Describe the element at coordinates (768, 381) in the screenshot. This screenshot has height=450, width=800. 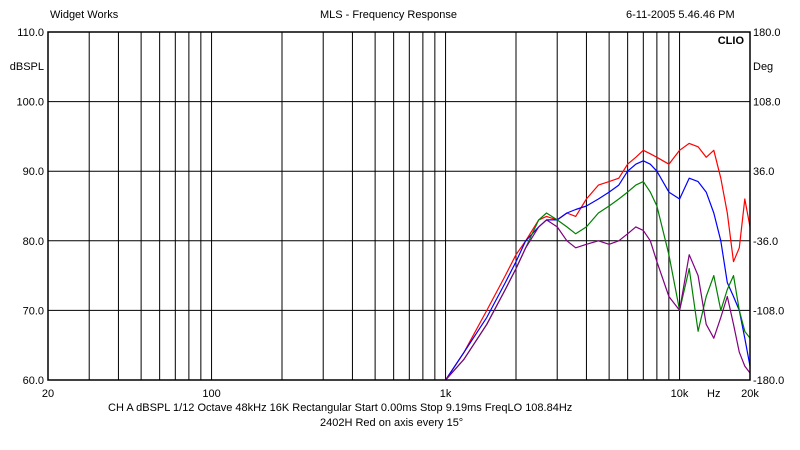
I see `y2-tick-label: -180.0` at that location.